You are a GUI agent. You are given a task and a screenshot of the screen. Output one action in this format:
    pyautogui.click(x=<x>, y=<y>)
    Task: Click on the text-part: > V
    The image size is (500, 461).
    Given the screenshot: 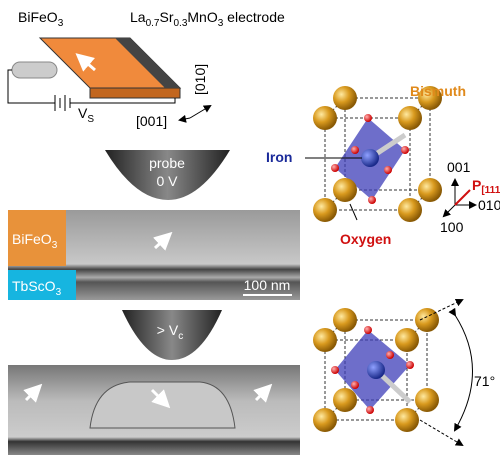 What is the action you would take?
    pyautogui.click(x=168, y=330)
    